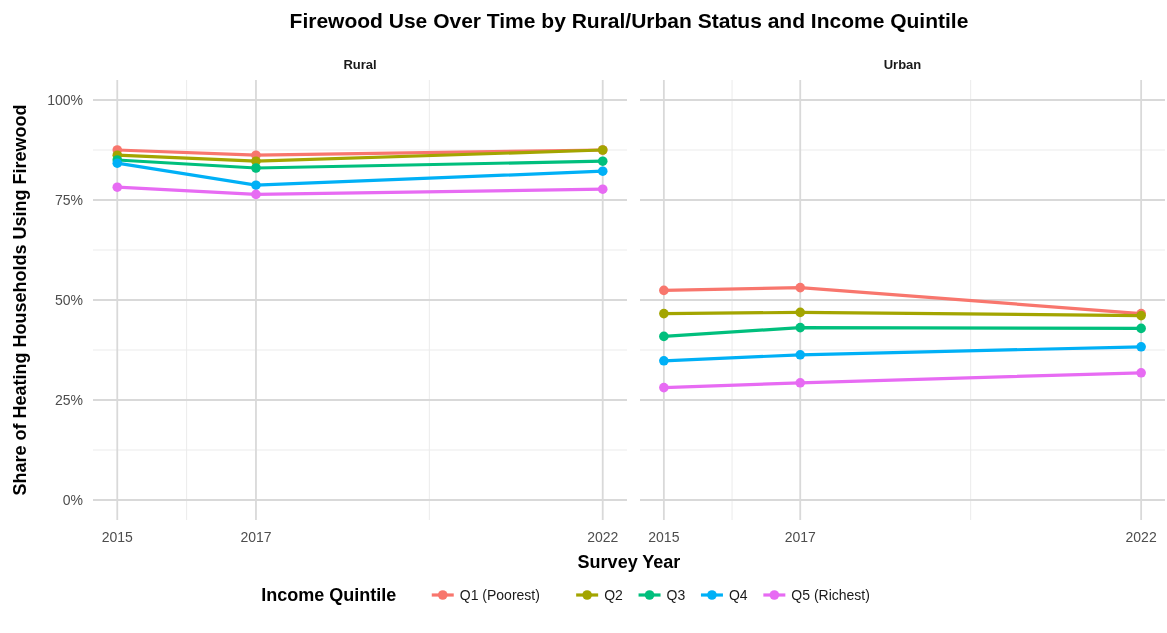 The image size is (1167, 633). Describe the element at coordinates (68, 299) in the screenshot. I see `y-tick-label: 50%` at that location.